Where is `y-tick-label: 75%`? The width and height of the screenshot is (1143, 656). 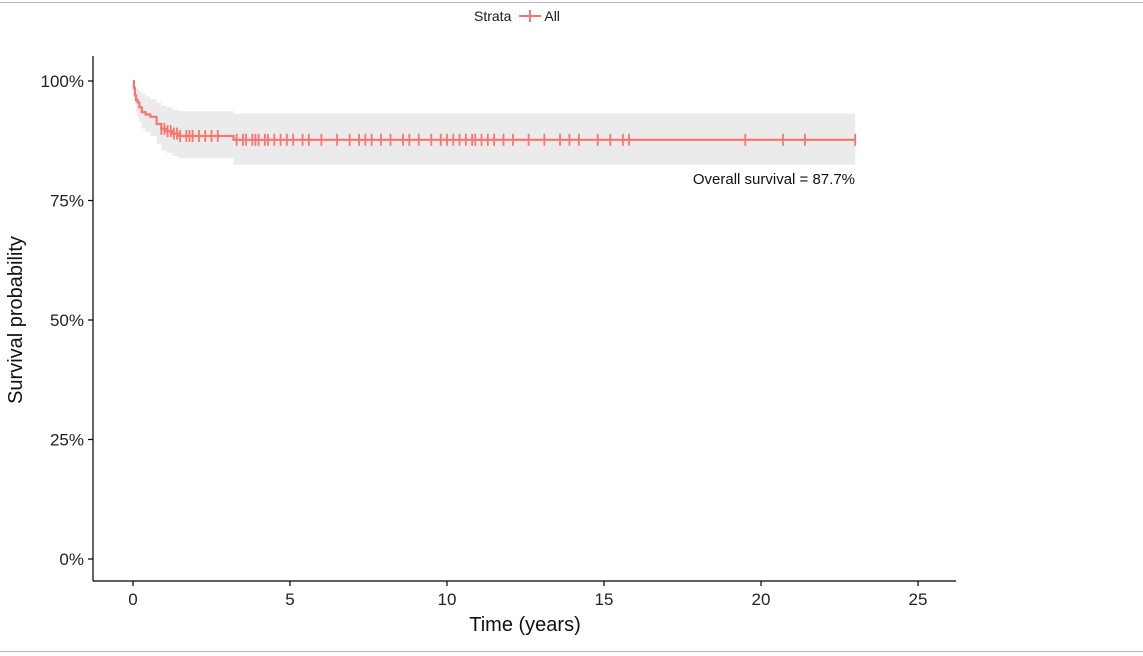 y-tick-label: 75% is located at coordinates (67, 201).